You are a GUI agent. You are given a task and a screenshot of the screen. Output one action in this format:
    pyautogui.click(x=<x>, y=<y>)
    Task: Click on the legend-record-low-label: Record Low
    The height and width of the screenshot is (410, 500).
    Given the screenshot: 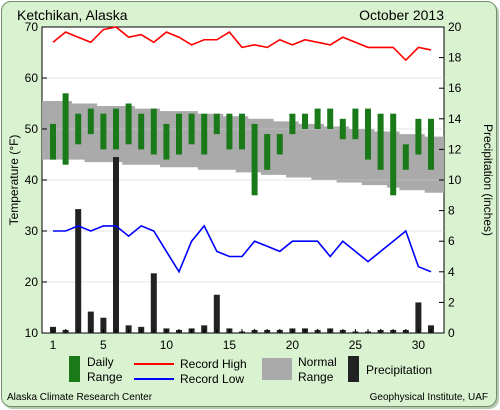 What is the action you would take?
    pyautogui.click(x=212, y=379)
    